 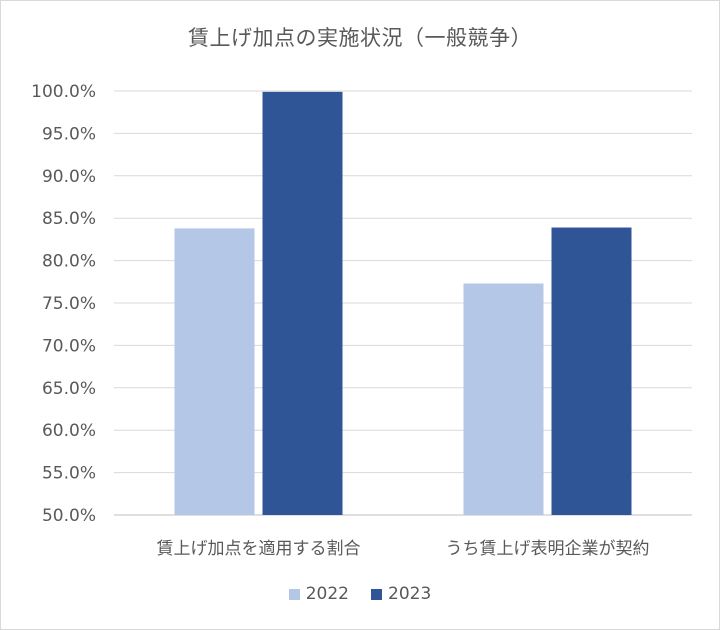 What do you see at coordinates (63, 92) in the screenshot?
I see `y-tick-label: 100.0%` at bounding box center [63, 92].